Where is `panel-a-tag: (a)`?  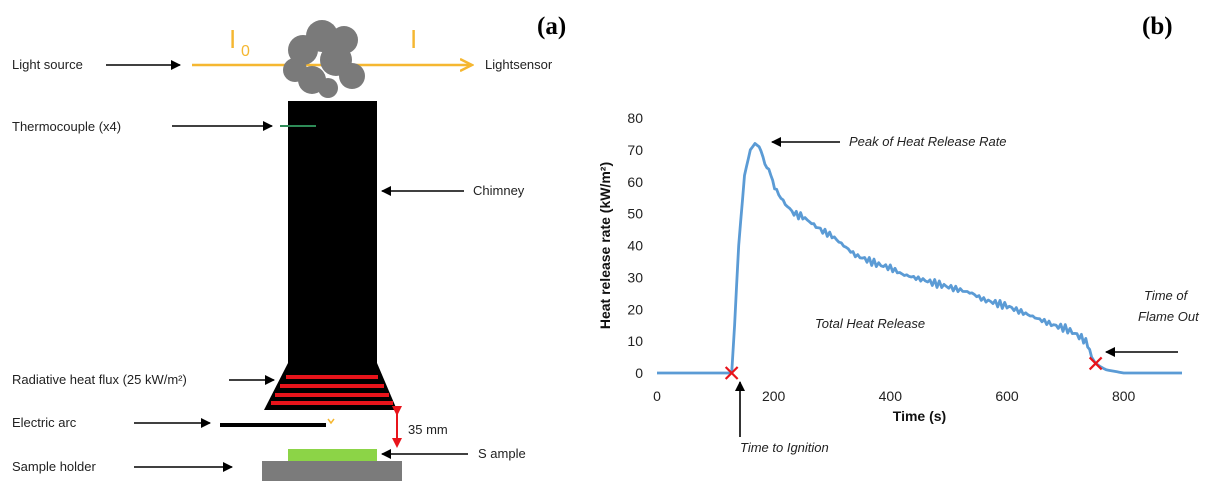
panel-a-tag: (a) is located at coordinates (551, 26).